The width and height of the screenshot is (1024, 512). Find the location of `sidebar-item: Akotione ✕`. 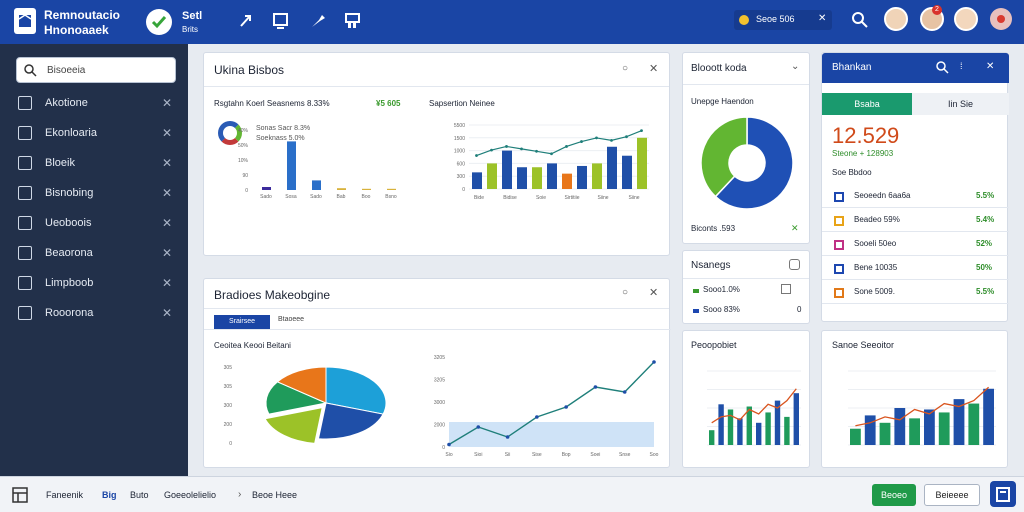

sidebar-item: Akotione ✕ is located at coordinates (94, 104).